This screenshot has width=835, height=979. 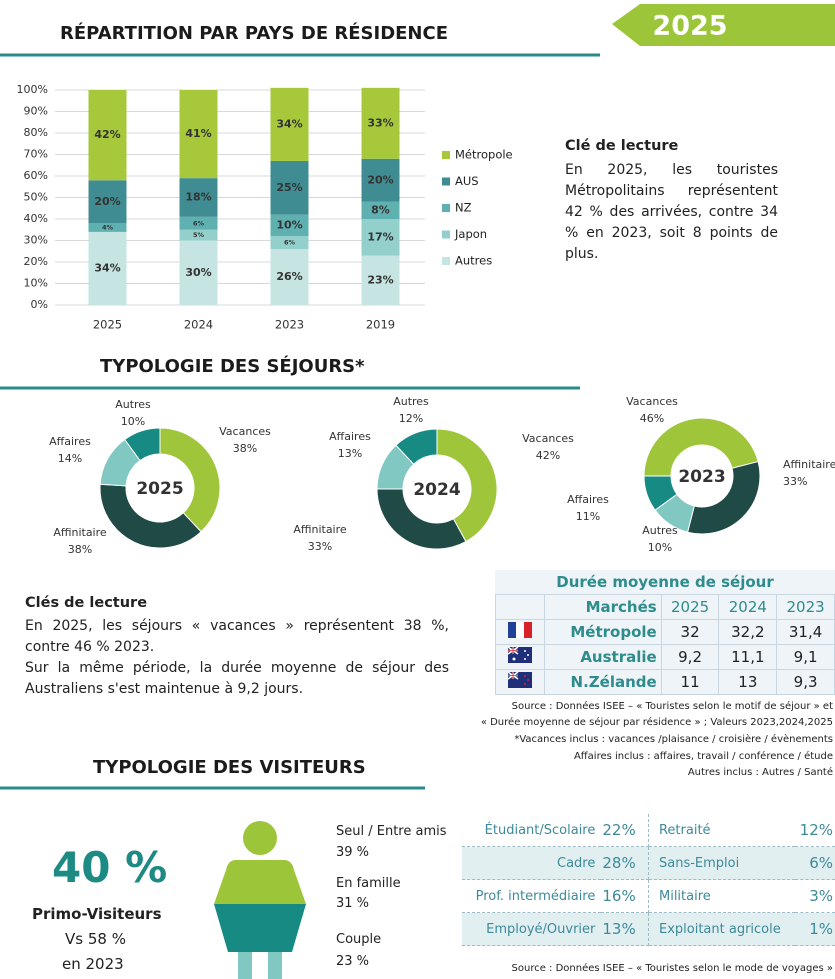 I want to click on x-tick-label: 2024, so click(x=198, y=325).